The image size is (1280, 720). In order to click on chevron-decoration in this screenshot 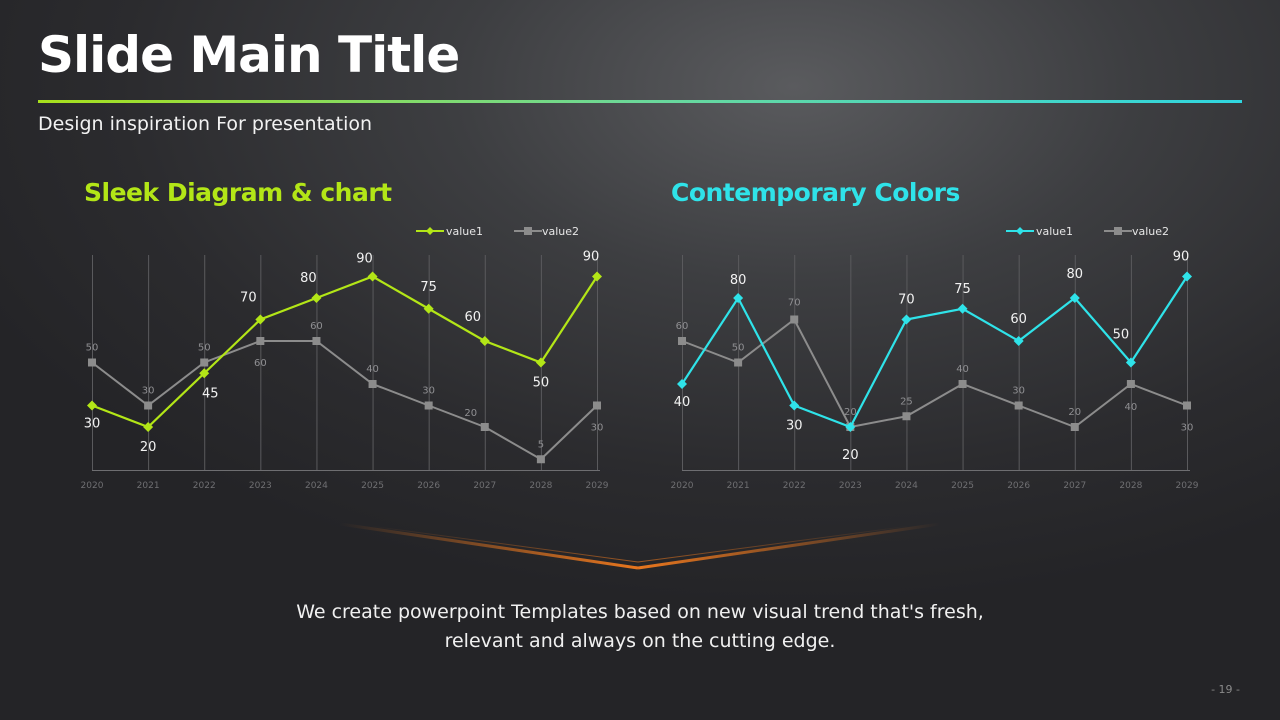, I will do `click(640, 546)`.